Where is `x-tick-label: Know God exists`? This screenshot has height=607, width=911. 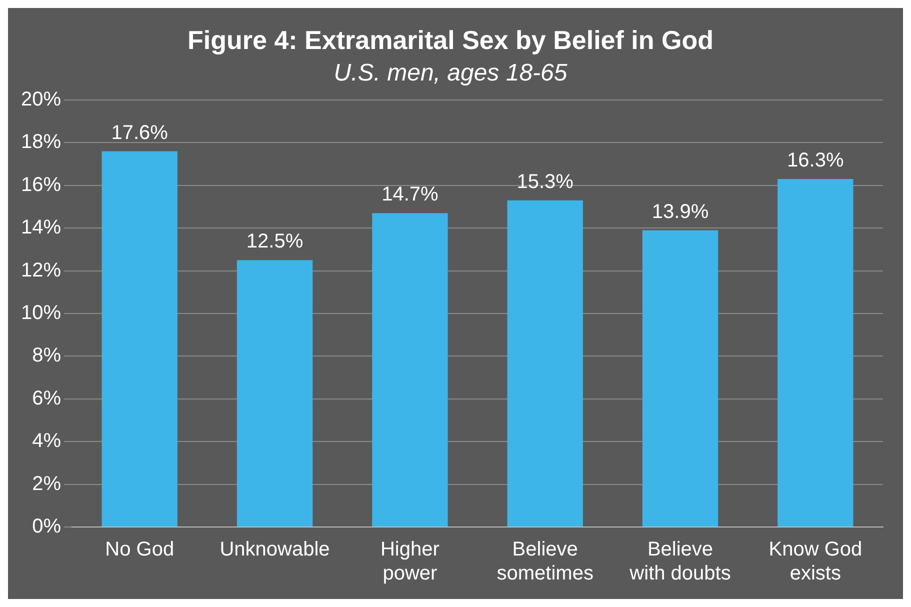 x-tick-label: Know God exists is located at coordinates (815, 561).